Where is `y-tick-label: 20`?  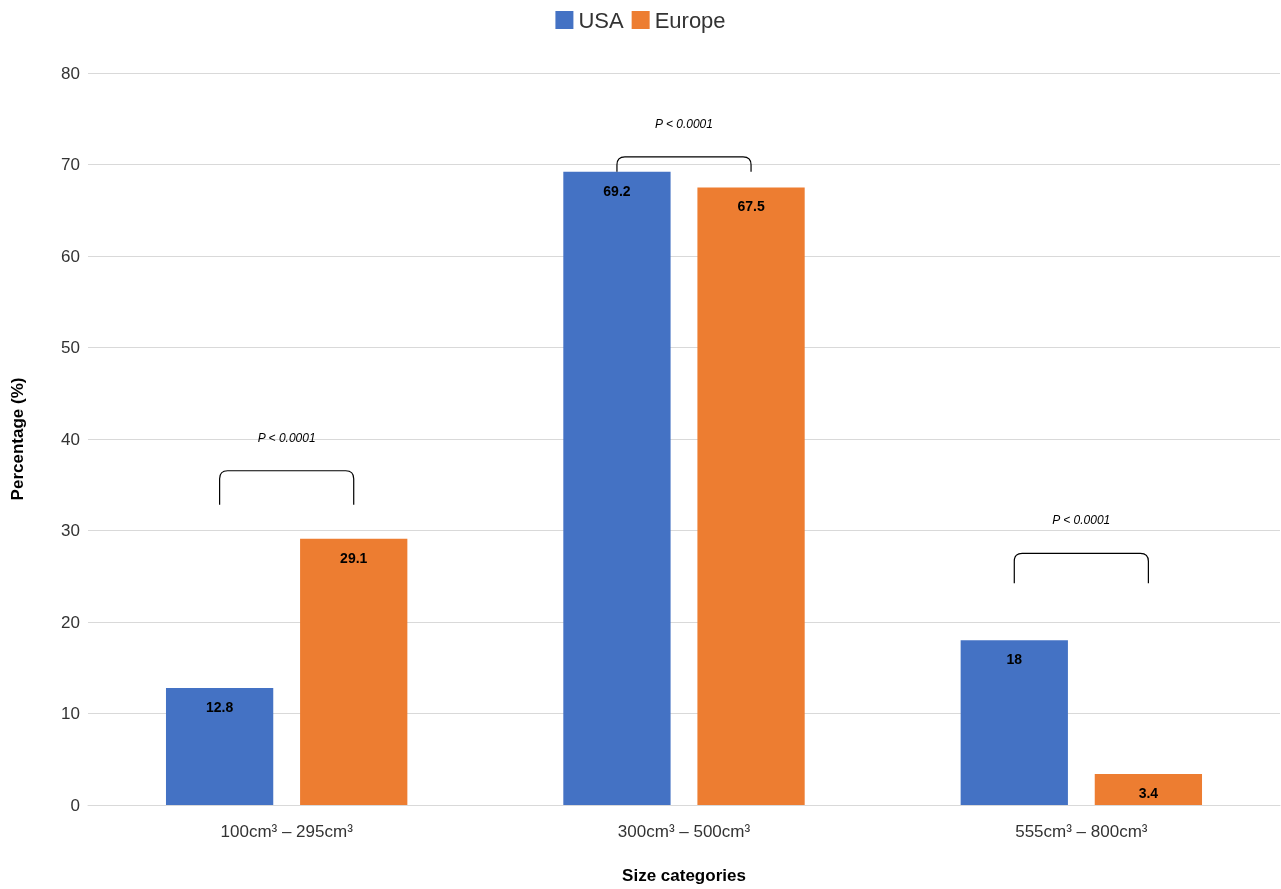
y-tick-label: 20 is located at coordinates (70, 622).